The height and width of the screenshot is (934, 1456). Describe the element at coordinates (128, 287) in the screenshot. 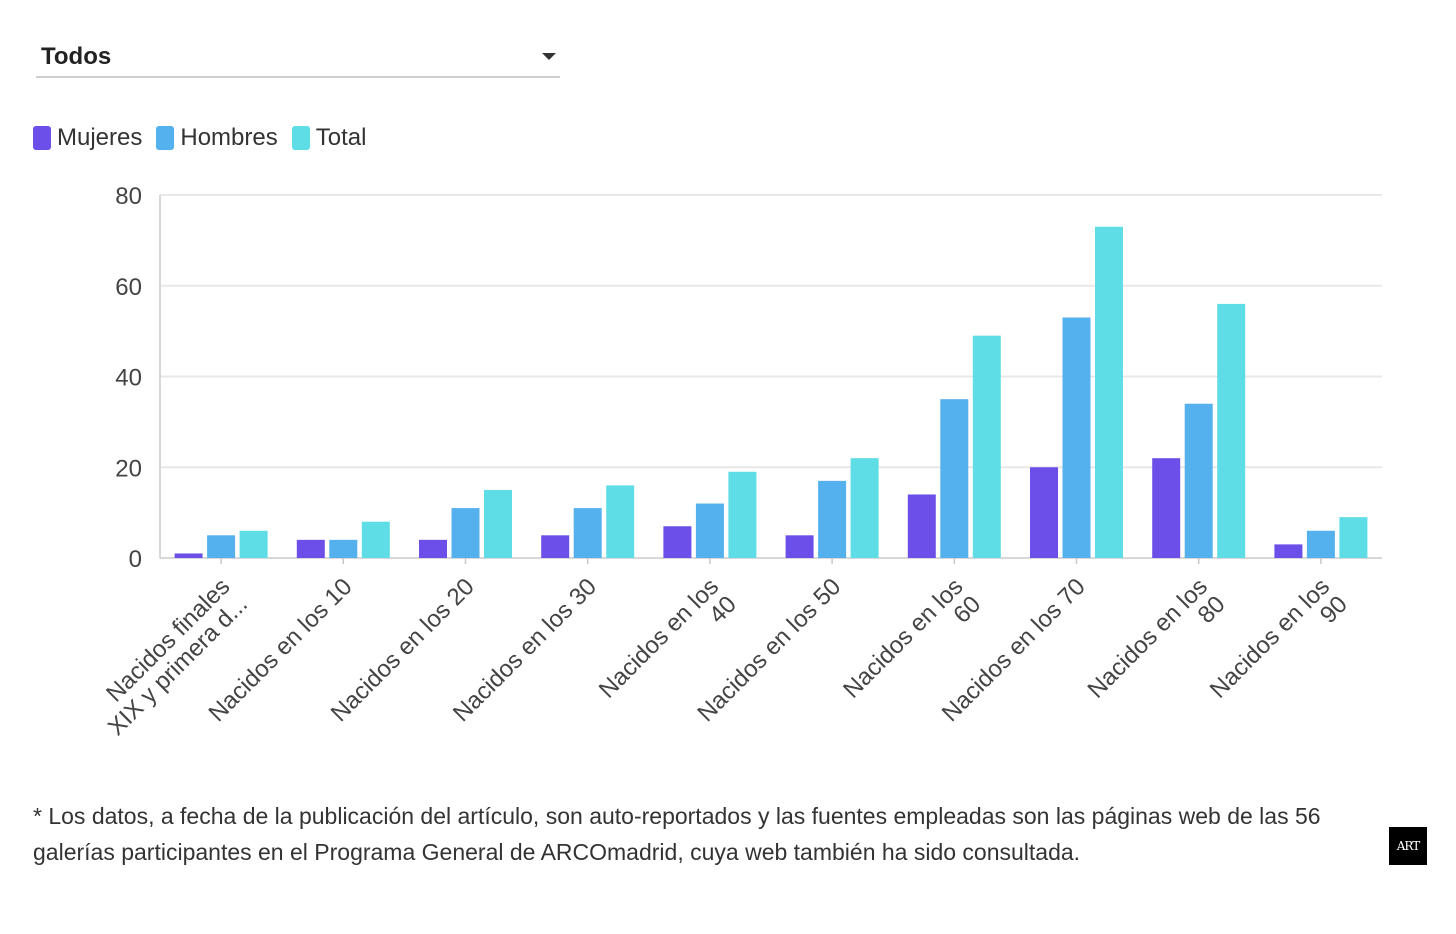

I see `y-tick-label: 60` at that location.